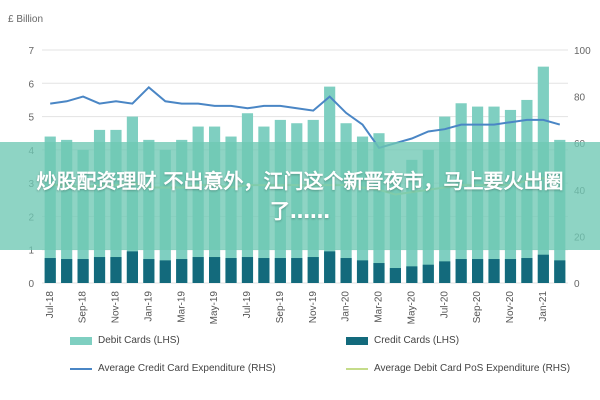  I want to click on legend-item-avg-credit: Average Credit Card Expenditure (RHS), so click(173, 368).